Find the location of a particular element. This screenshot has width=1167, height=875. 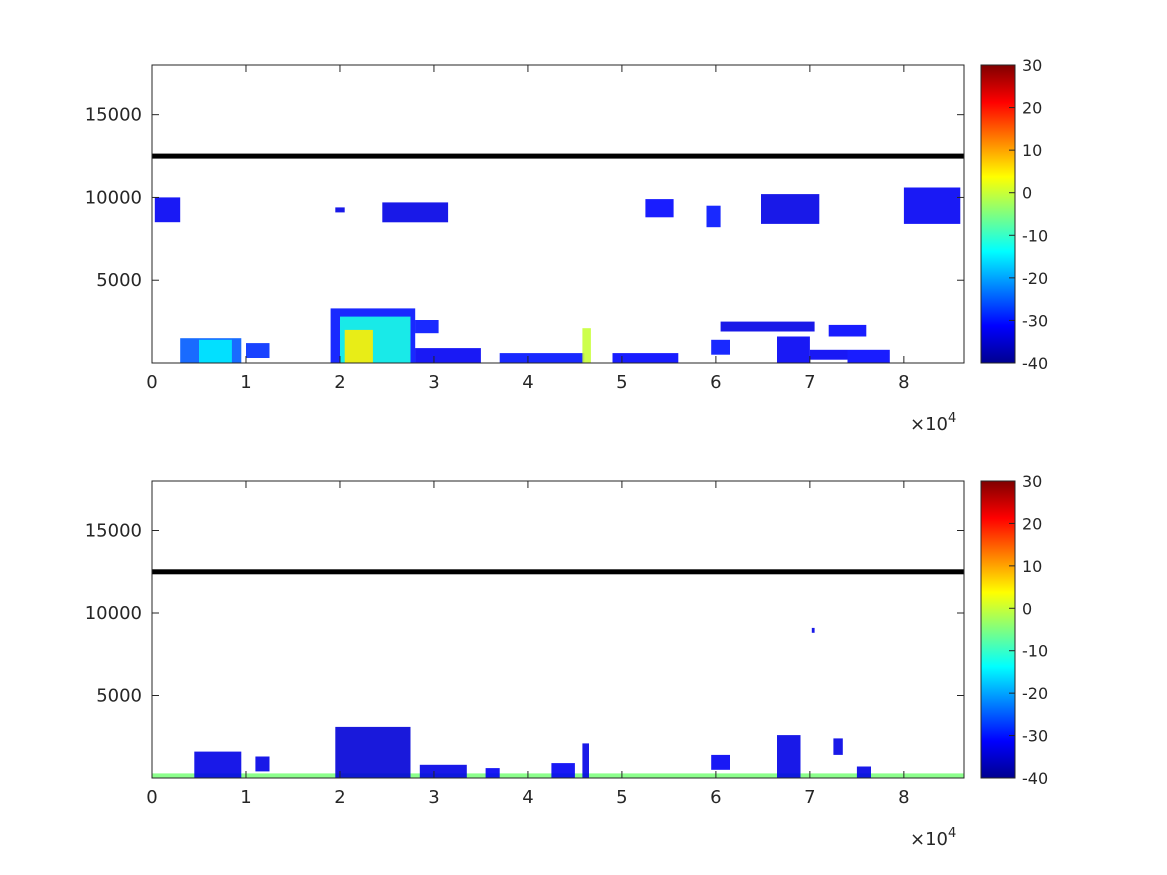

panel-bottom-colorbar-gradient is located at coordinates (998, 629).